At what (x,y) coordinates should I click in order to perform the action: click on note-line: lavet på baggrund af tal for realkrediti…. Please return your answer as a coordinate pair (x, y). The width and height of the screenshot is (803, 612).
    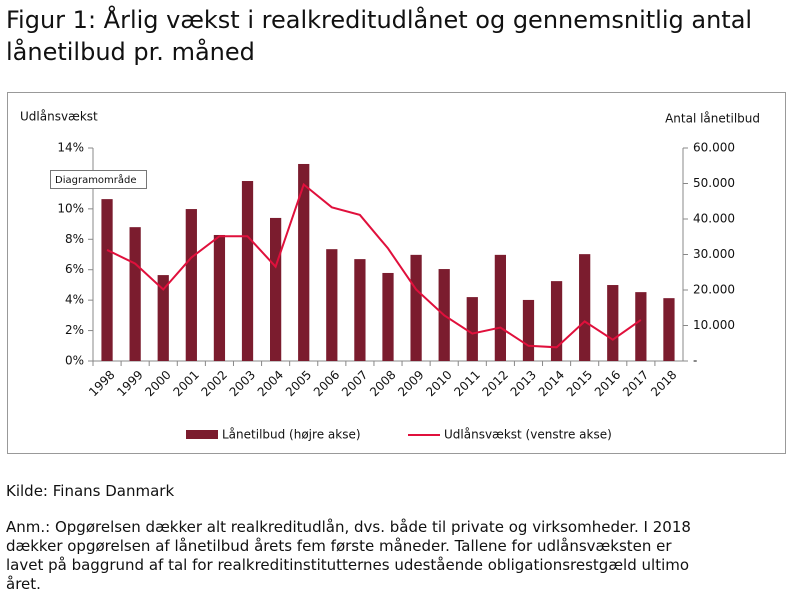
    Looking at the image, I should click on (348, 565).